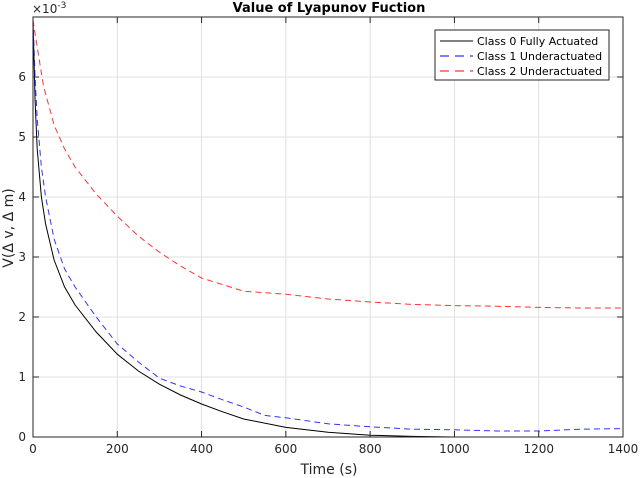  Describe the element at coordinates (539, 71) in the screenshot. I see `legend-label-2: Class 2 Underactuated` at that location.